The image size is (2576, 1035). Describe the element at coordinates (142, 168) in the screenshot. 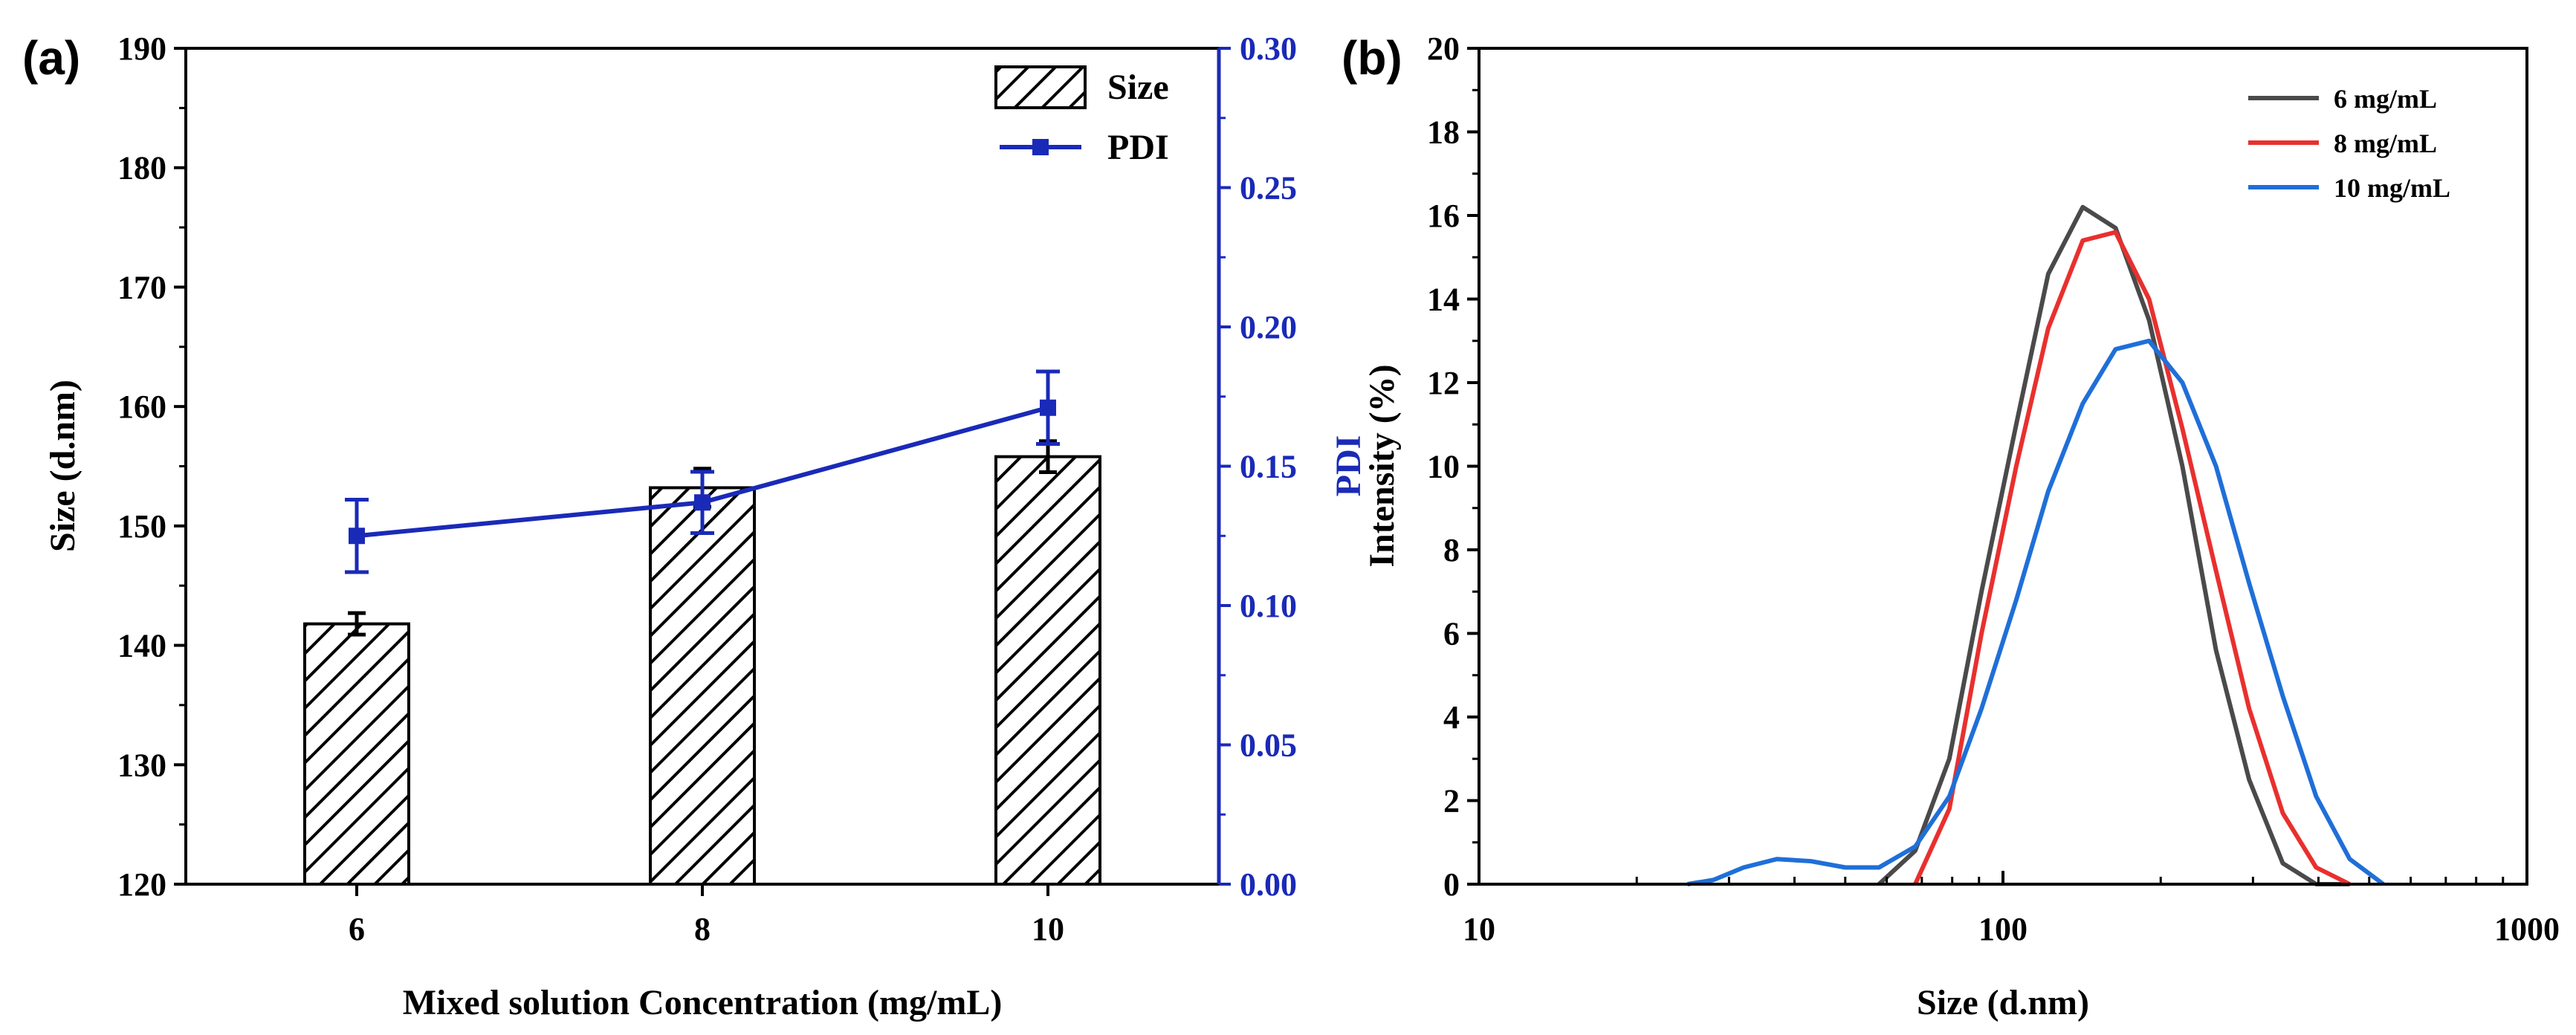

I see `y-tick-label: 180` at that location.